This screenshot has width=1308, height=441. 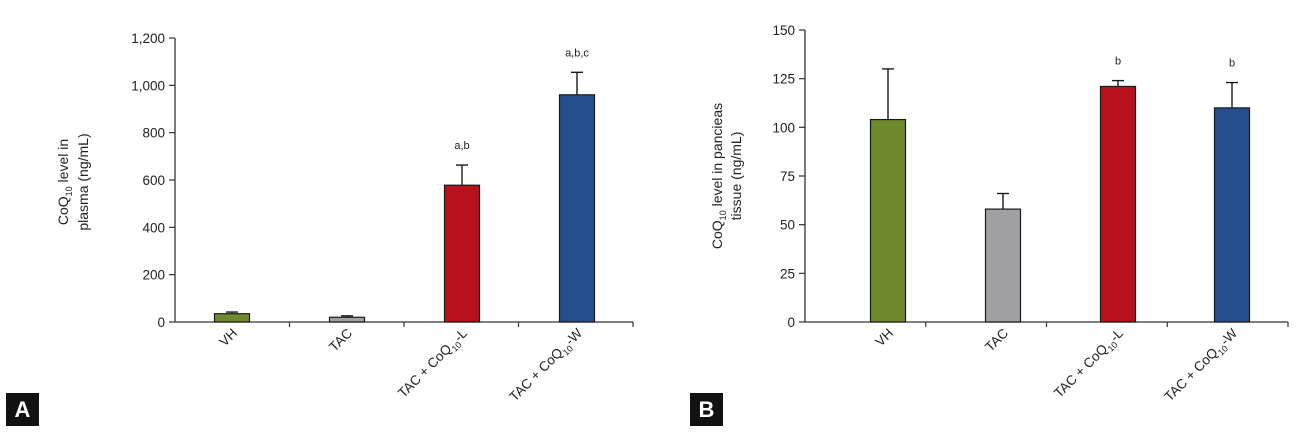 What do you see at coordinates (153, 133) in the screenshot?
I see `y-tick-label: 800` at bounding box center [153, 133].